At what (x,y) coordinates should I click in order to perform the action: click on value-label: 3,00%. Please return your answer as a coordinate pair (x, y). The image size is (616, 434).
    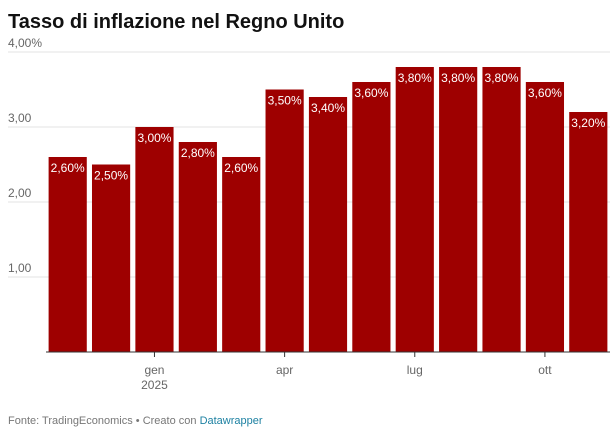
    Looking at the image, I should click on (154, 138).